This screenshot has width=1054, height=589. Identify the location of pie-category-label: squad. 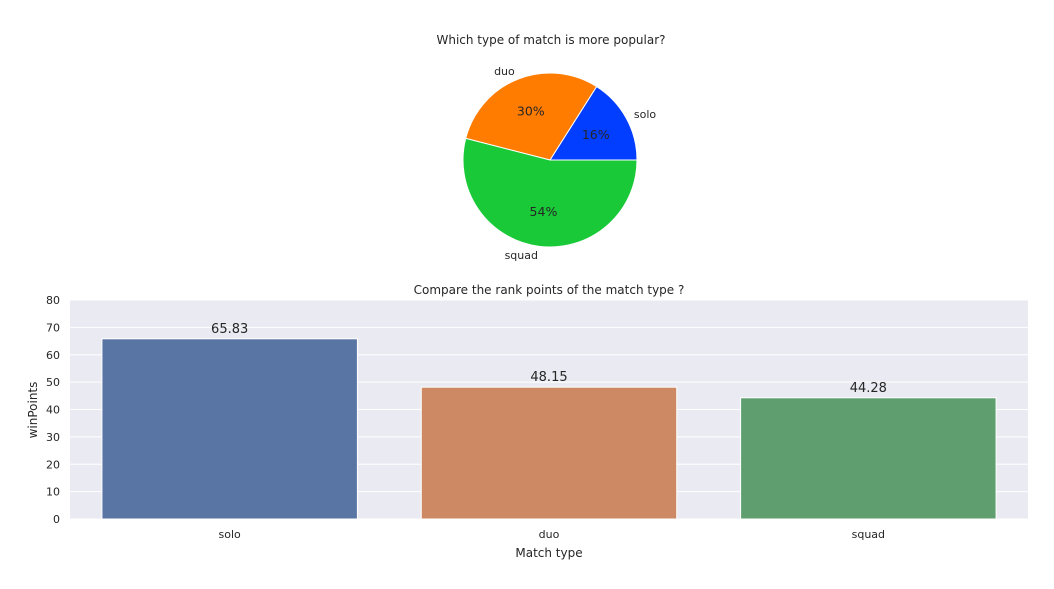
(521, 255).